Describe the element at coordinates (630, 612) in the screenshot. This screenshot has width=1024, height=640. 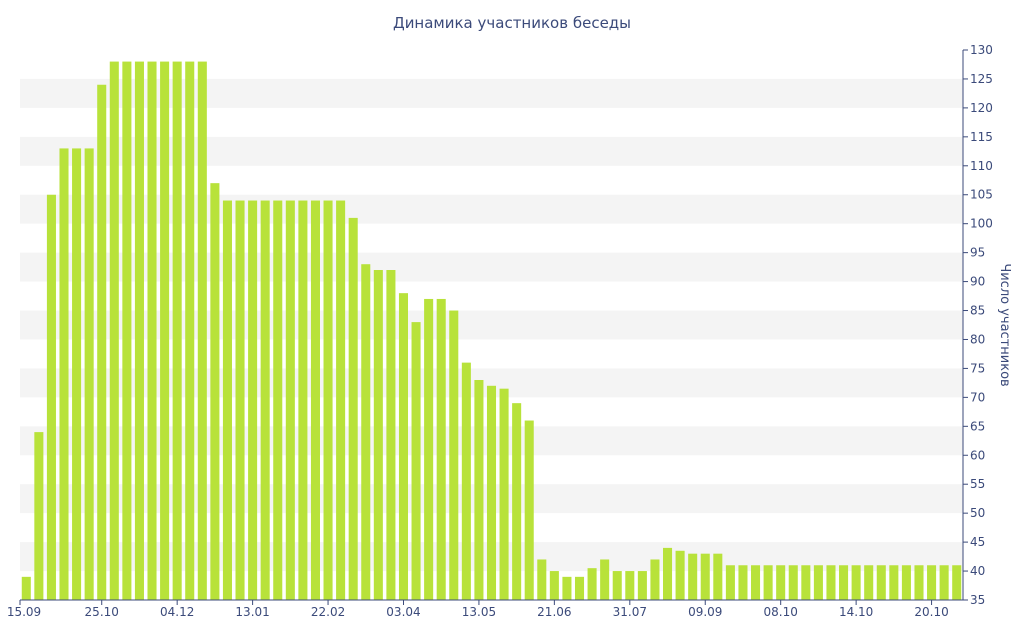
I see `x-tick-label: 31.07` at that location.